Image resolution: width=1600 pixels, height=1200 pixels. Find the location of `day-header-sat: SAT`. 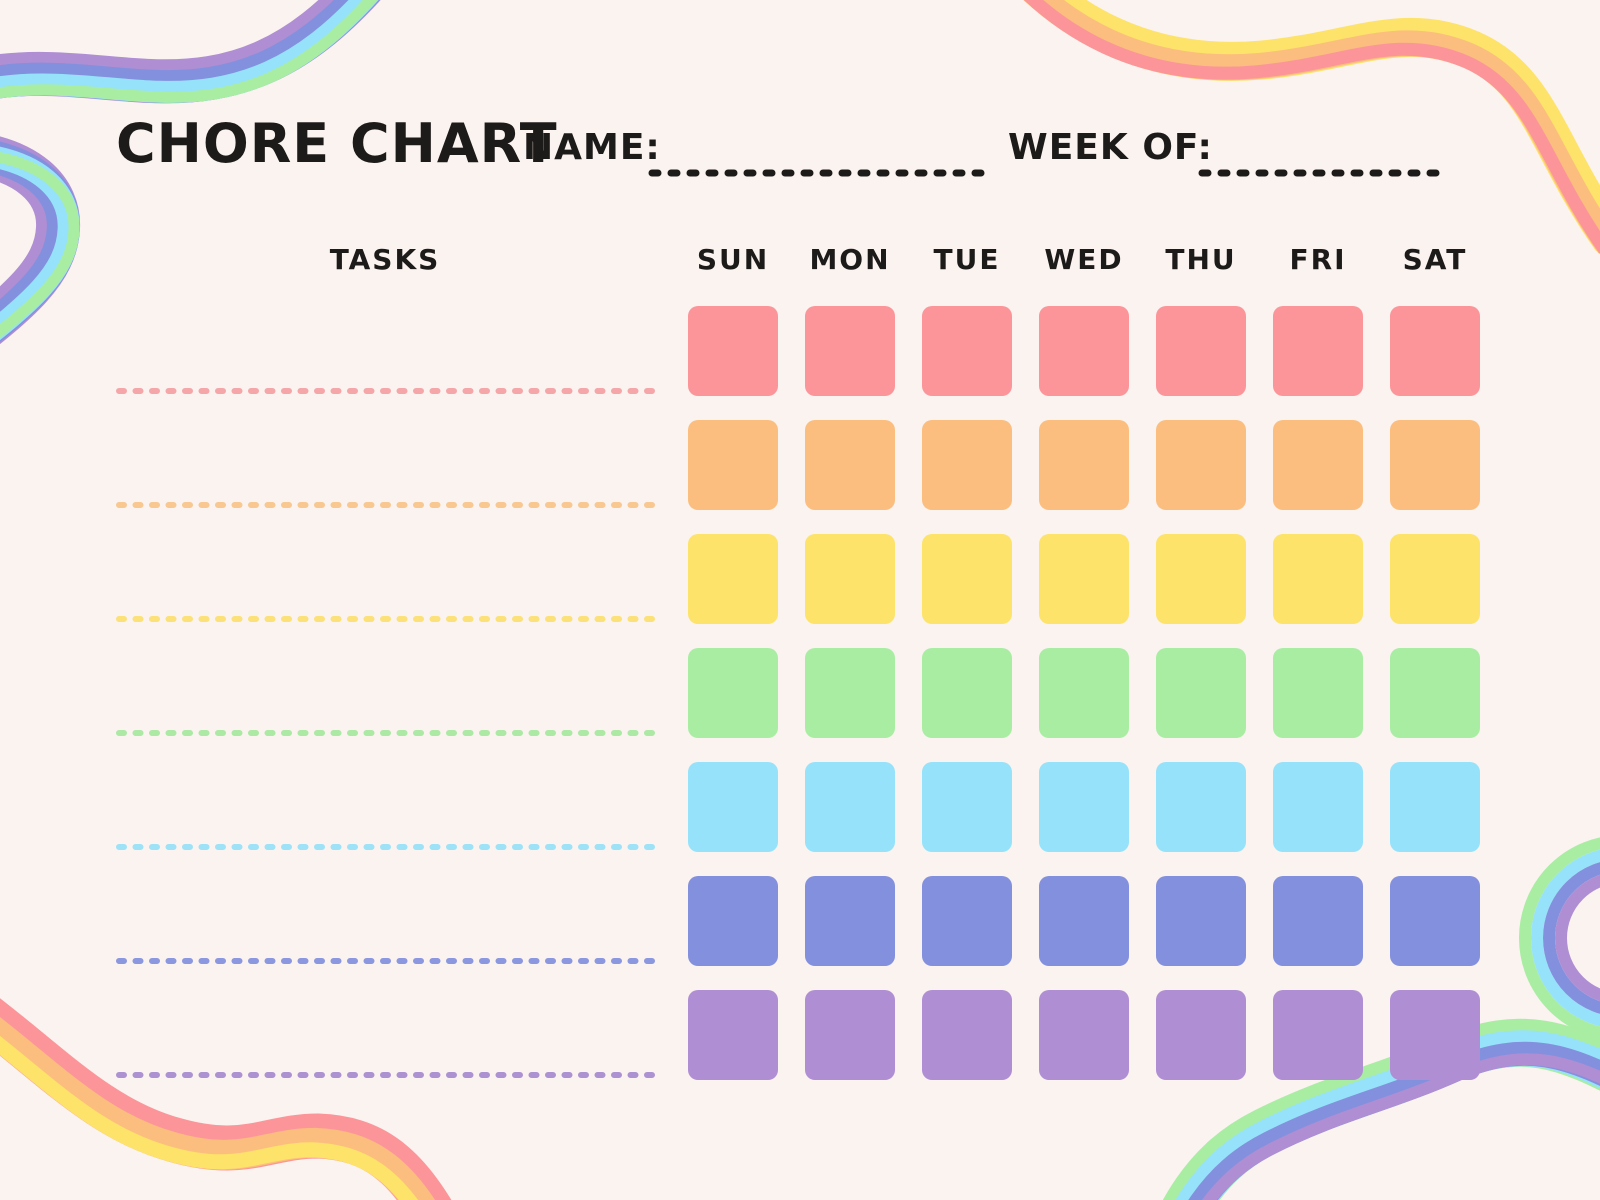

day-header-sat: SAT is located at coordinates (1435, 259).